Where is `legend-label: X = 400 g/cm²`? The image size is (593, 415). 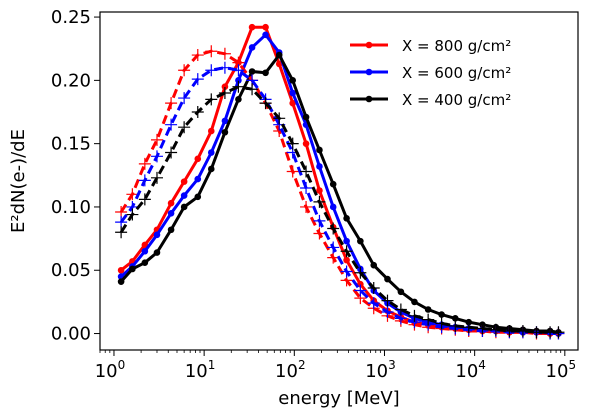 legend-label: X = 400 g/cm² is located at coordinates (456, 100).